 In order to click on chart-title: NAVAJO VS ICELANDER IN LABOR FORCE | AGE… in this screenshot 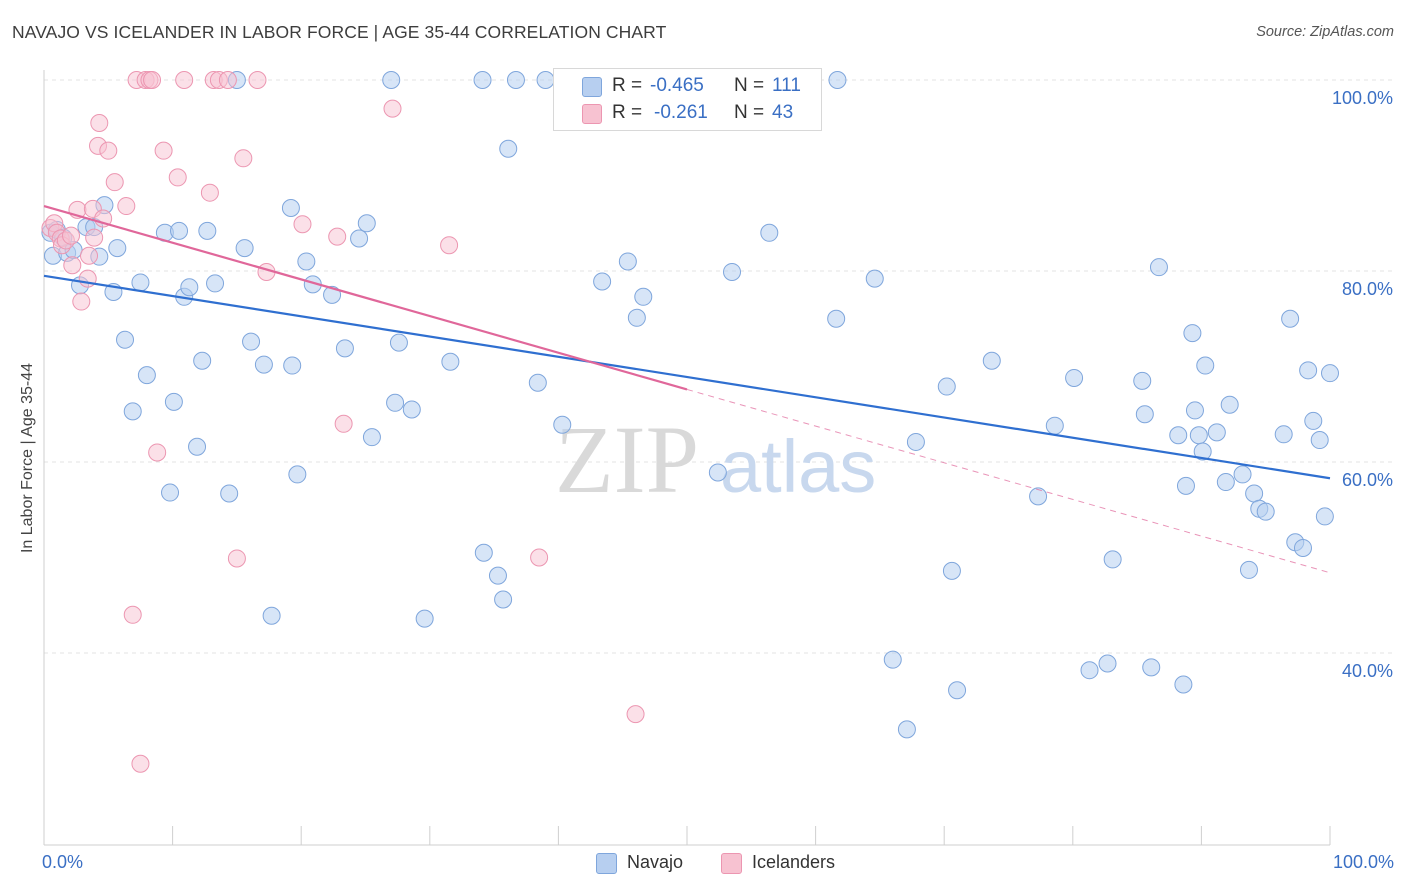, I will do `click(339, 32)`.